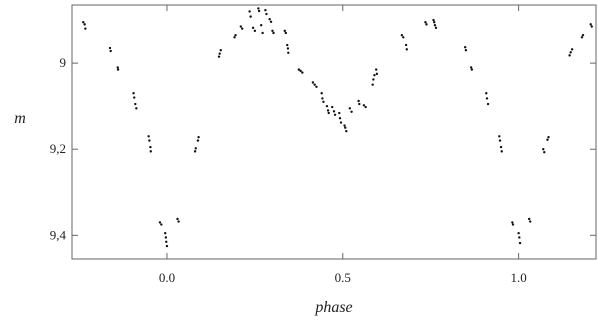 Image resolution: width=598 pixels, height=322 pixels. I want to click on x-tick-label: 0.0, so click(167, 277).